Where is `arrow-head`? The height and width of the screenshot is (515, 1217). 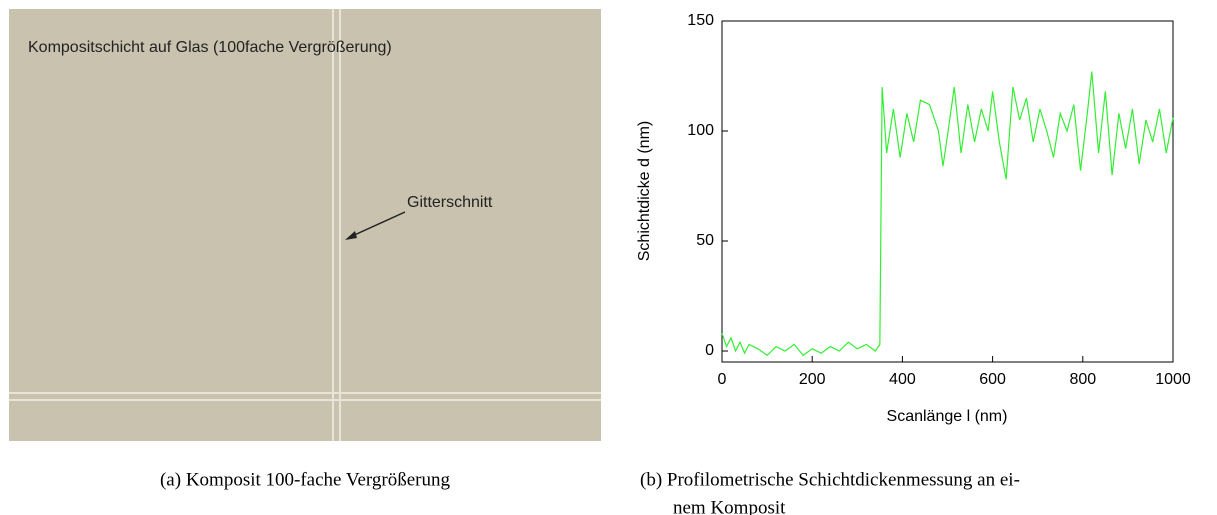
arrow-head is located at coordinates (351, 235).